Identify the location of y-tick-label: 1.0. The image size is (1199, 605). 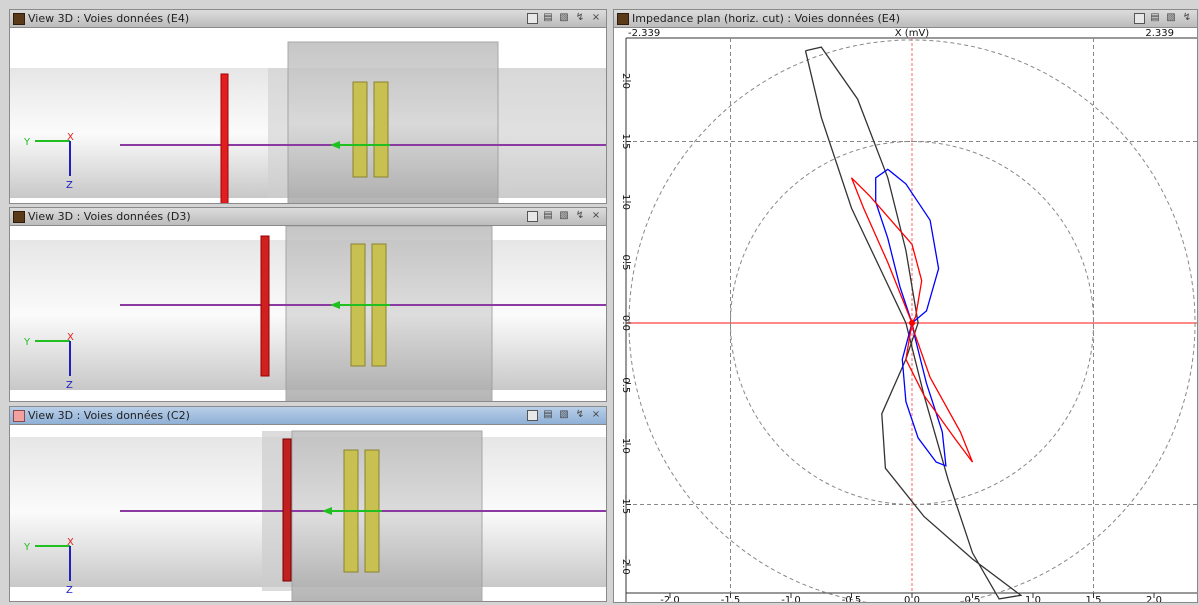
(625, 202).